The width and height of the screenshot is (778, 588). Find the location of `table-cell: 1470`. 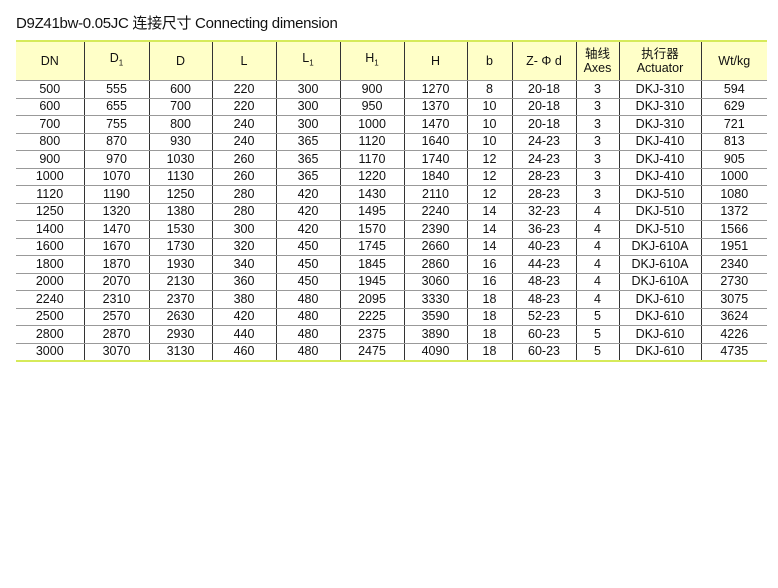

table-cell: 1470 is located at coordinates (116, 229).